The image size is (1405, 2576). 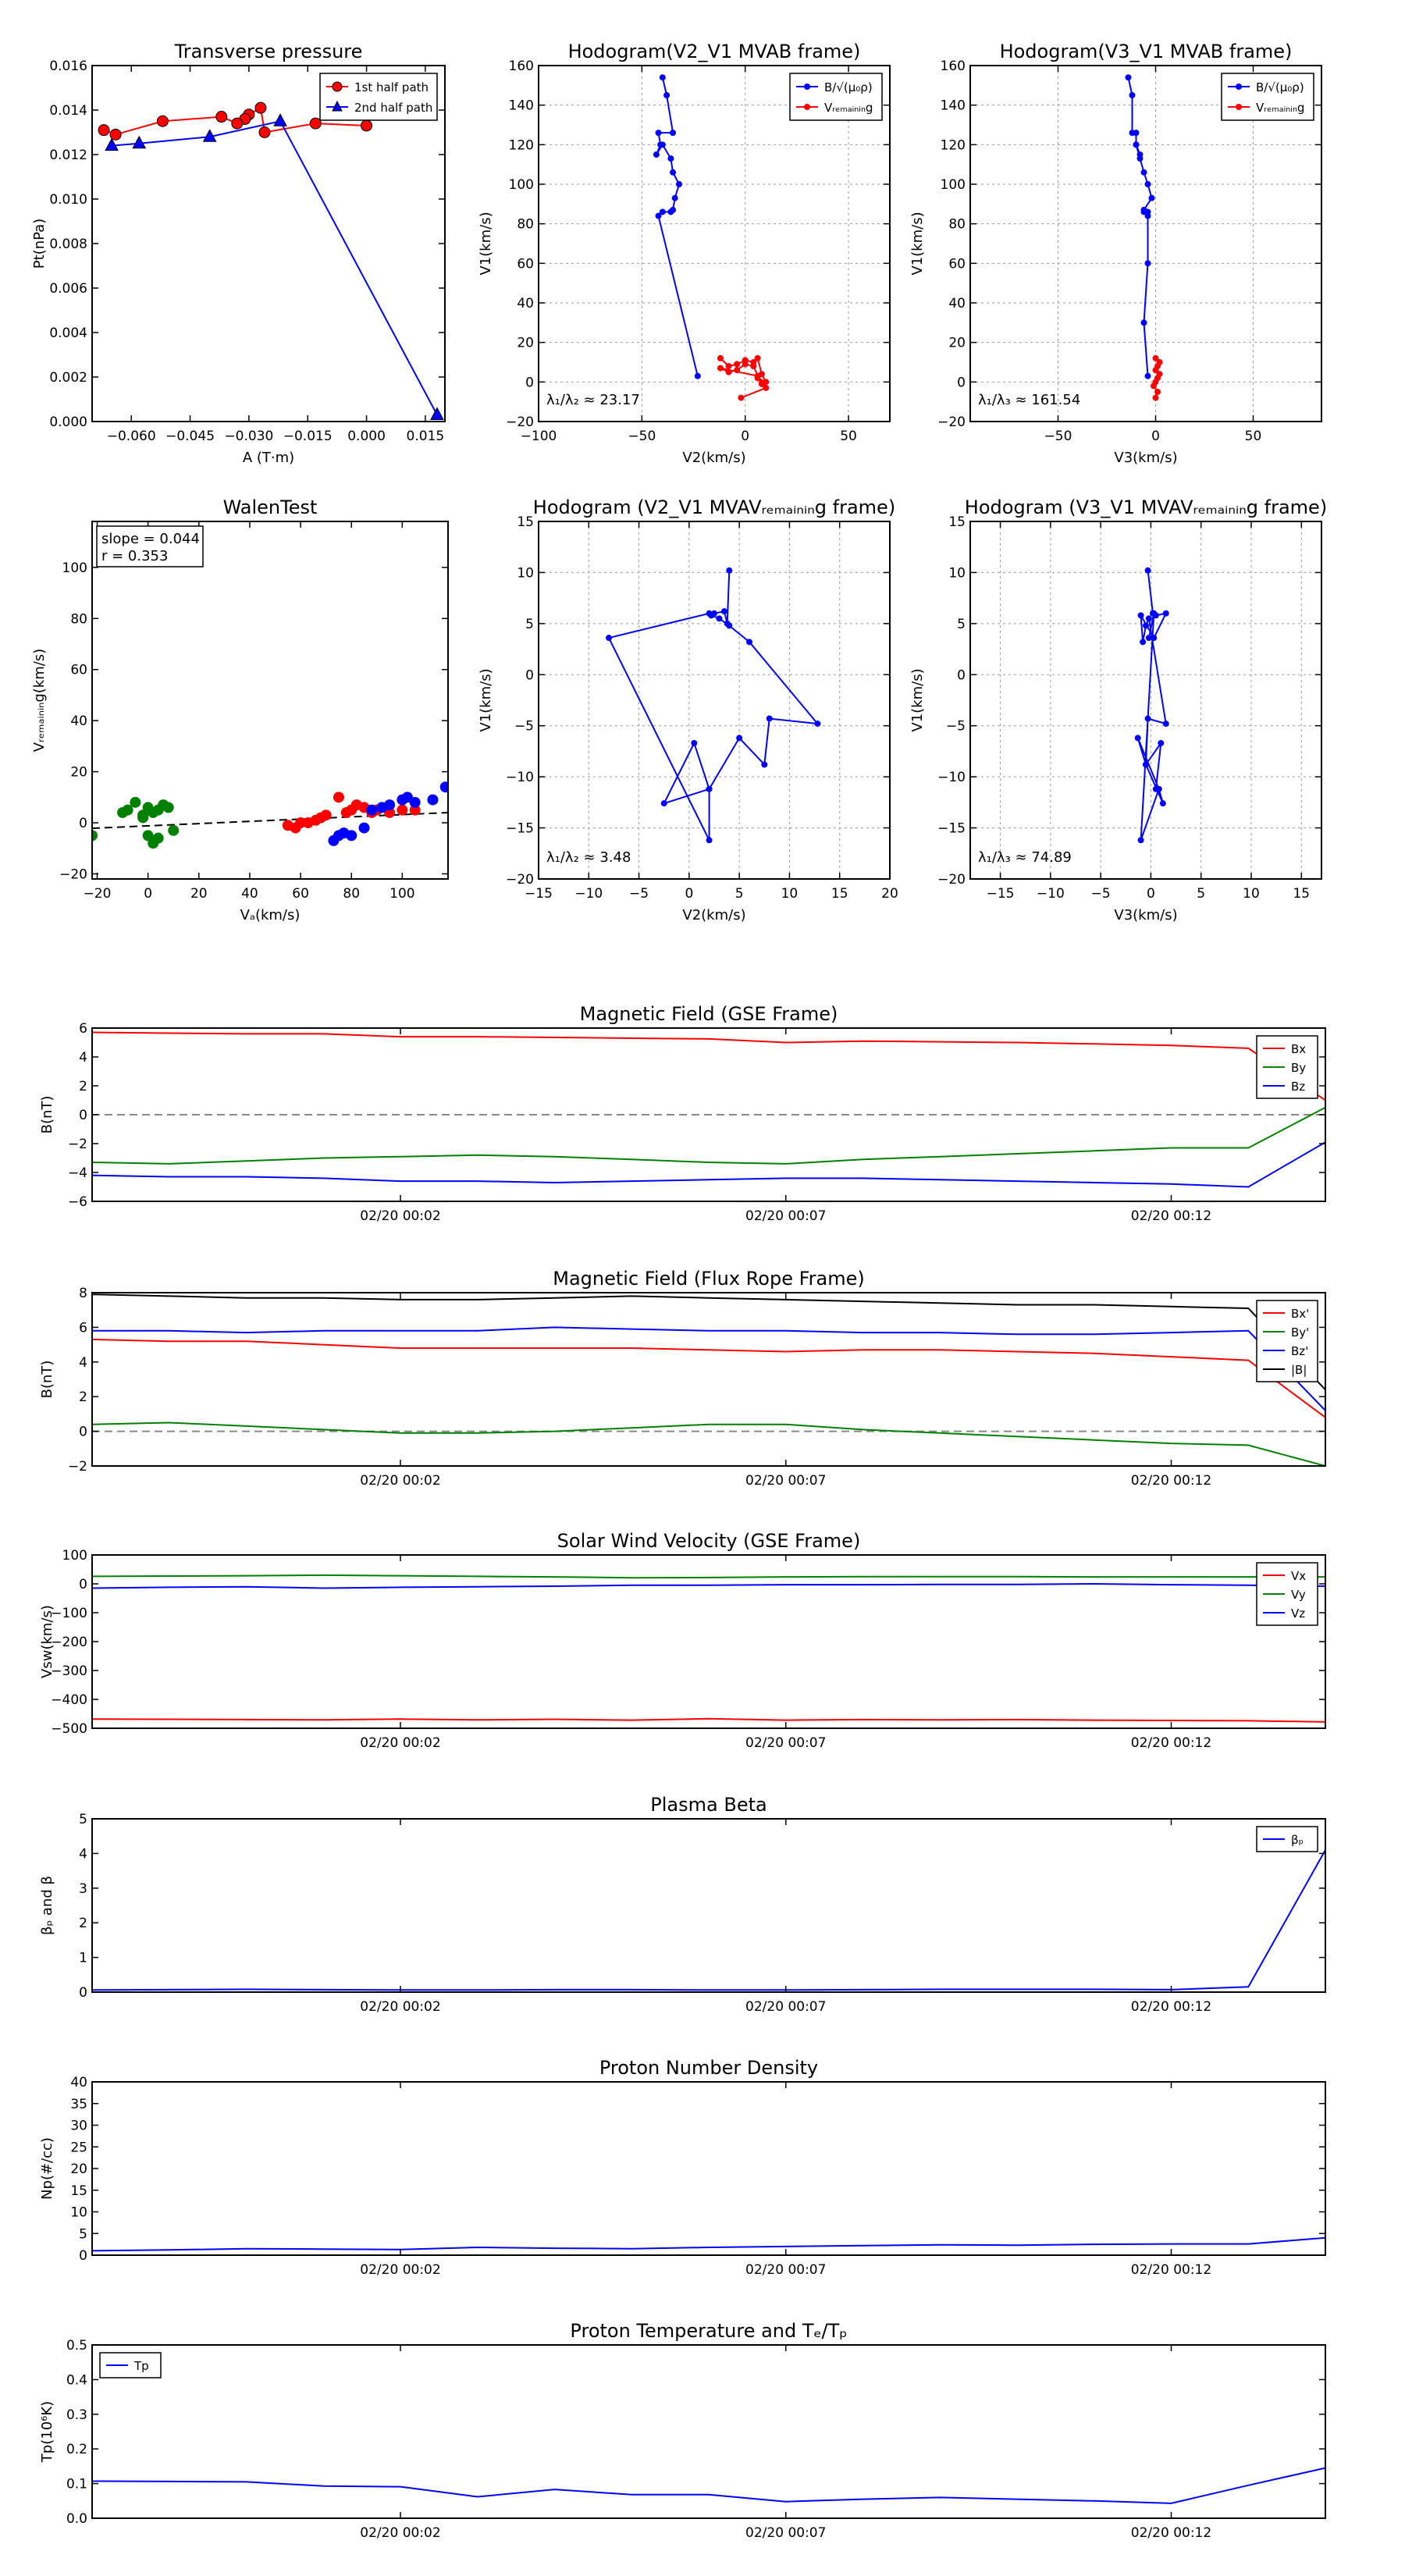 I want to click on series-bz-line, so click(x=709, y=1164).